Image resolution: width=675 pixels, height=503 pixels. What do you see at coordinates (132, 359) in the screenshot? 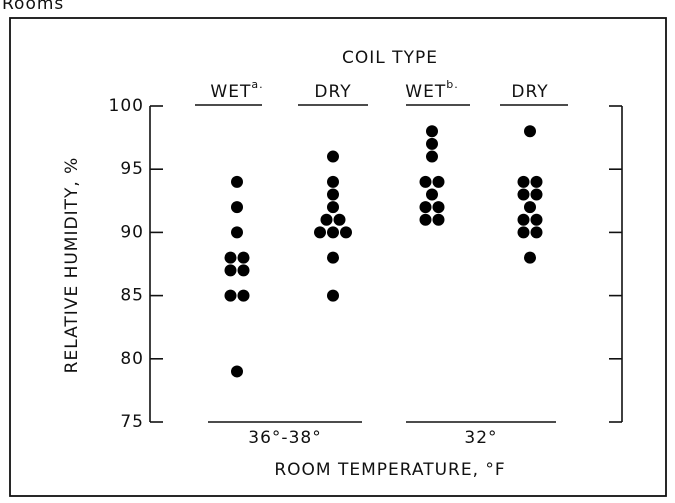
I see `y-tick-label: 80` at bounding box center [132, 359].